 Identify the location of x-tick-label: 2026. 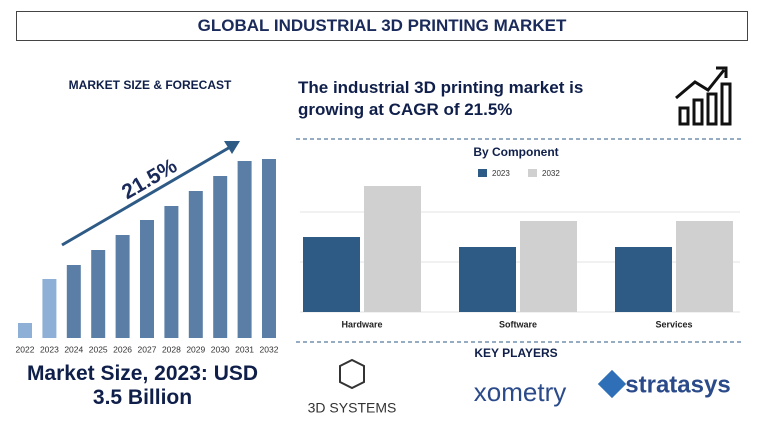
(122, 349).